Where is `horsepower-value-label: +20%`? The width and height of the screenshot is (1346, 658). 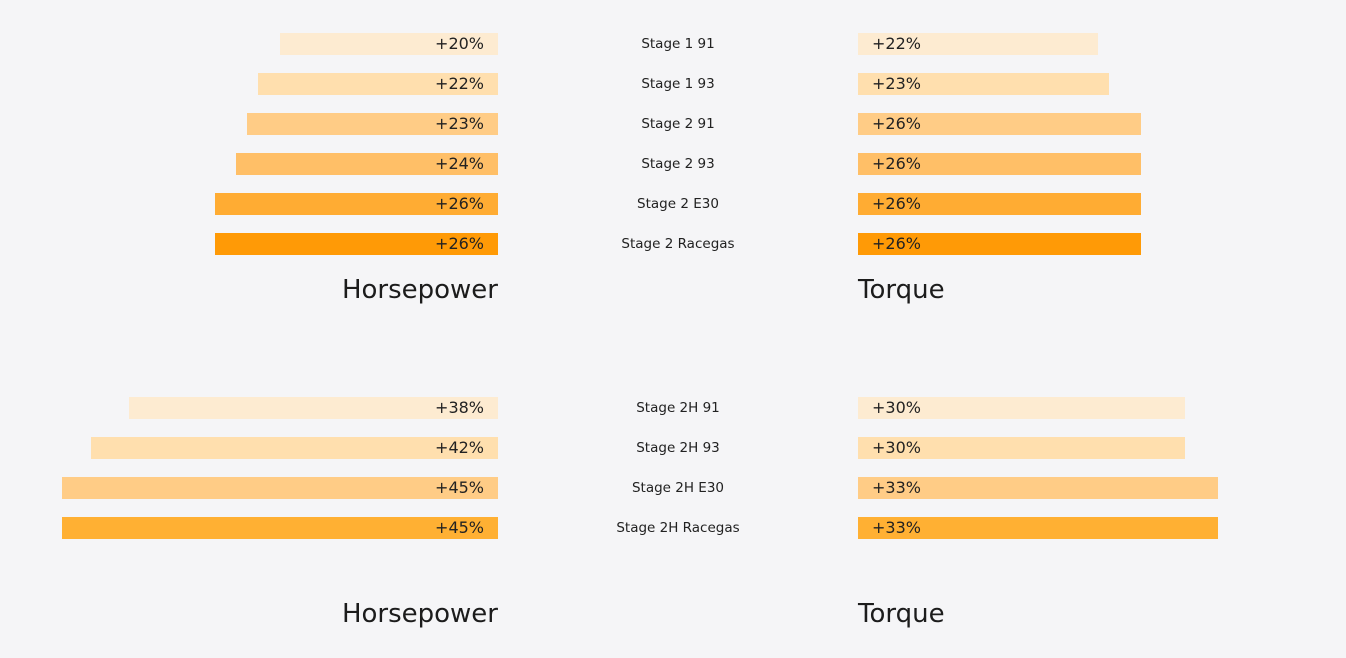
horsepower-value-label: +20% is located at coordinates (459, 43).